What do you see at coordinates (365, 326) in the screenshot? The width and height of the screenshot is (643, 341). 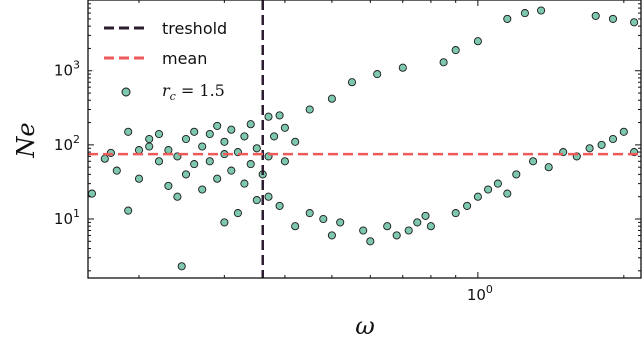 I see `x-axis-label: ω` at bounding box center [365, 326].